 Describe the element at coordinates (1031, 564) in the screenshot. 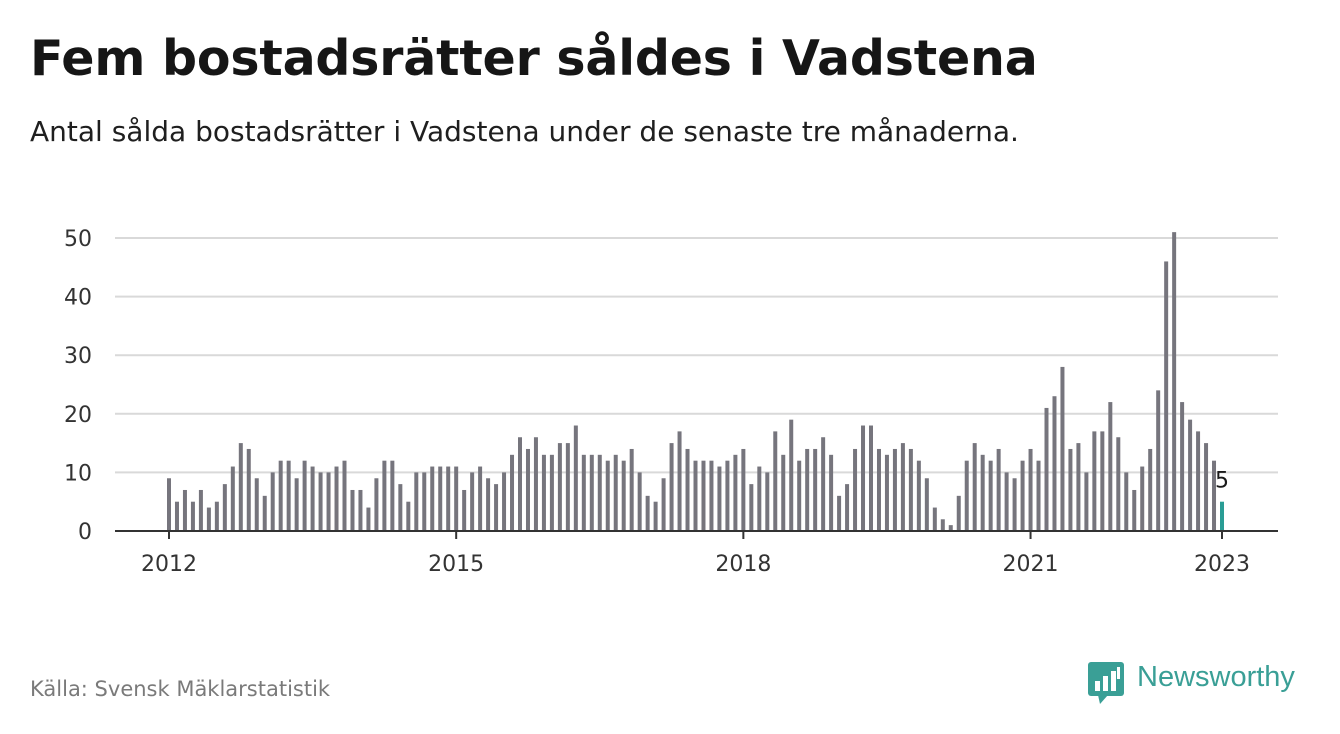

I see `x-tick-label: 2021` at that location.